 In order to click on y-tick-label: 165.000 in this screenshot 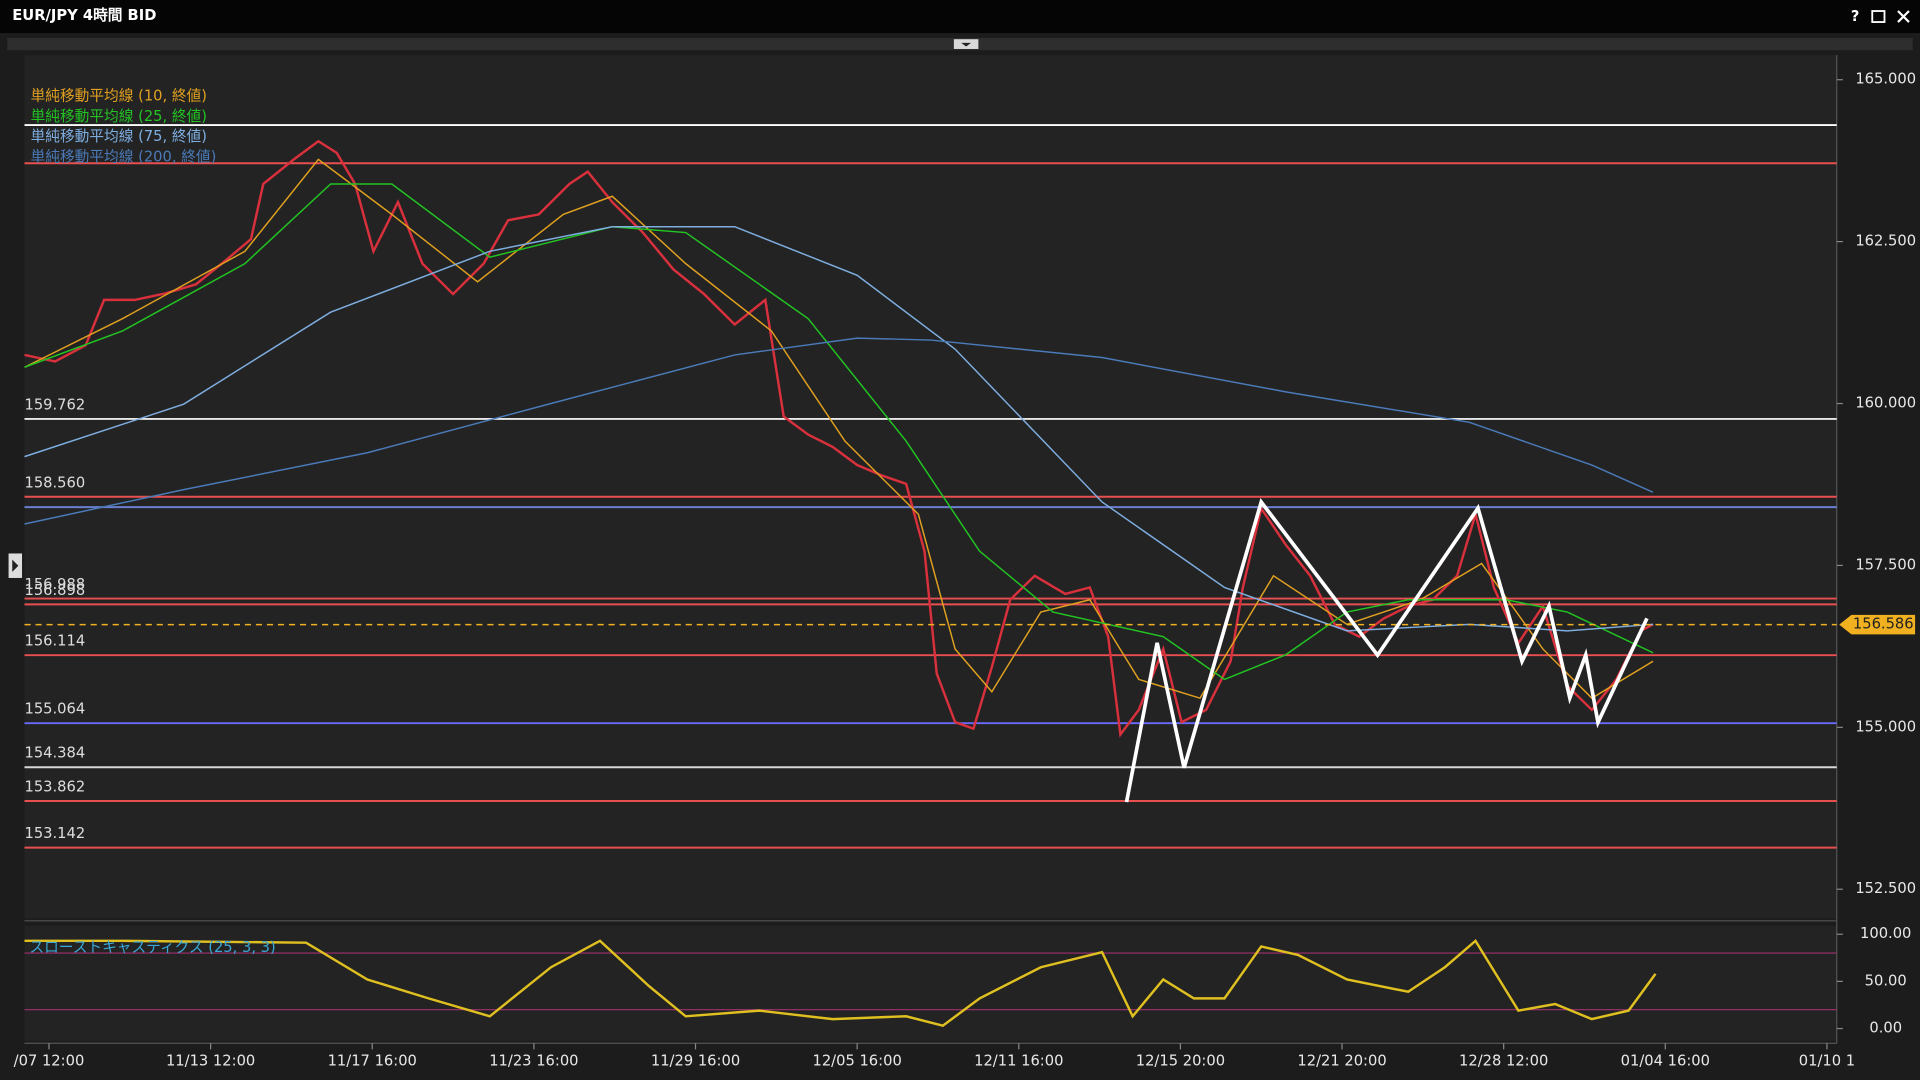, I will do `click(1885, 79)`.